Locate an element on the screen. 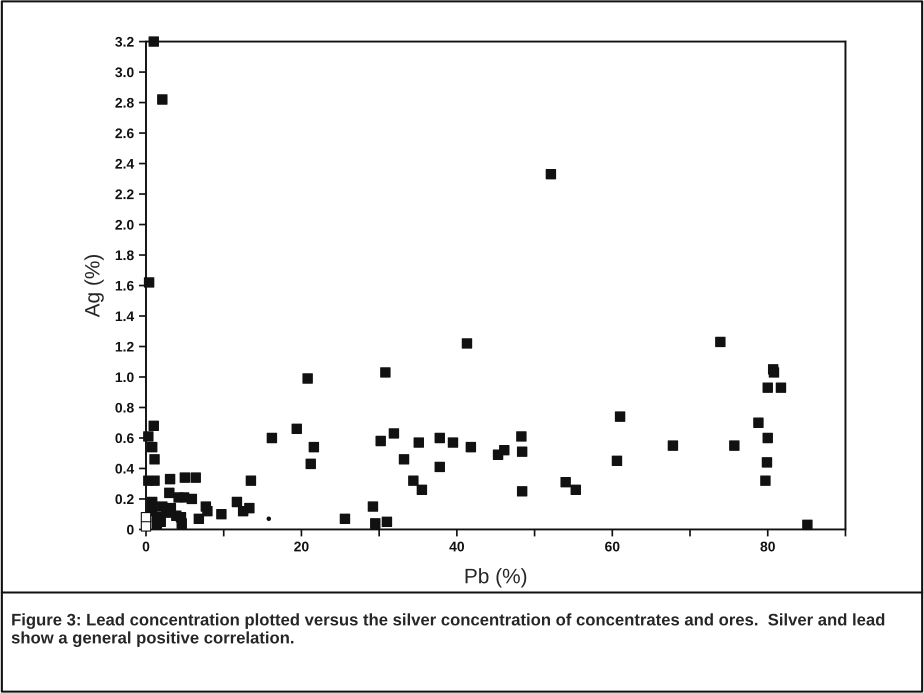 The width and height of the screenshot is (924, 693). y-tick-label: 0.6 is located at coordinates (124, 438).